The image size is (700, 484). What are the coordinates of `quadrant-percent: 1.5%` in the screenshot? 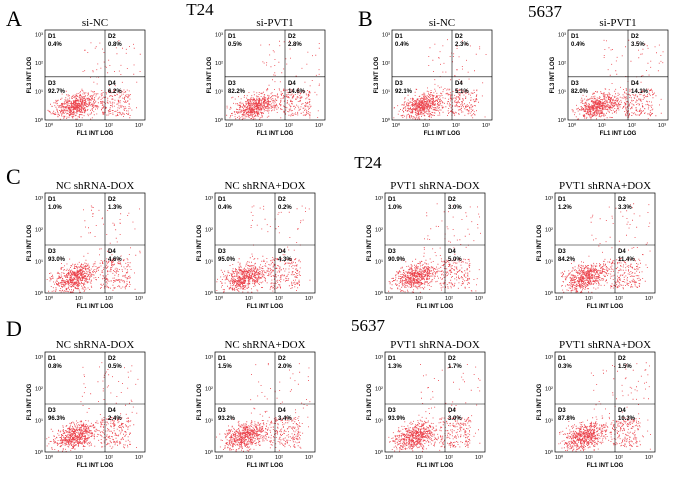 It's located at (625, 367).